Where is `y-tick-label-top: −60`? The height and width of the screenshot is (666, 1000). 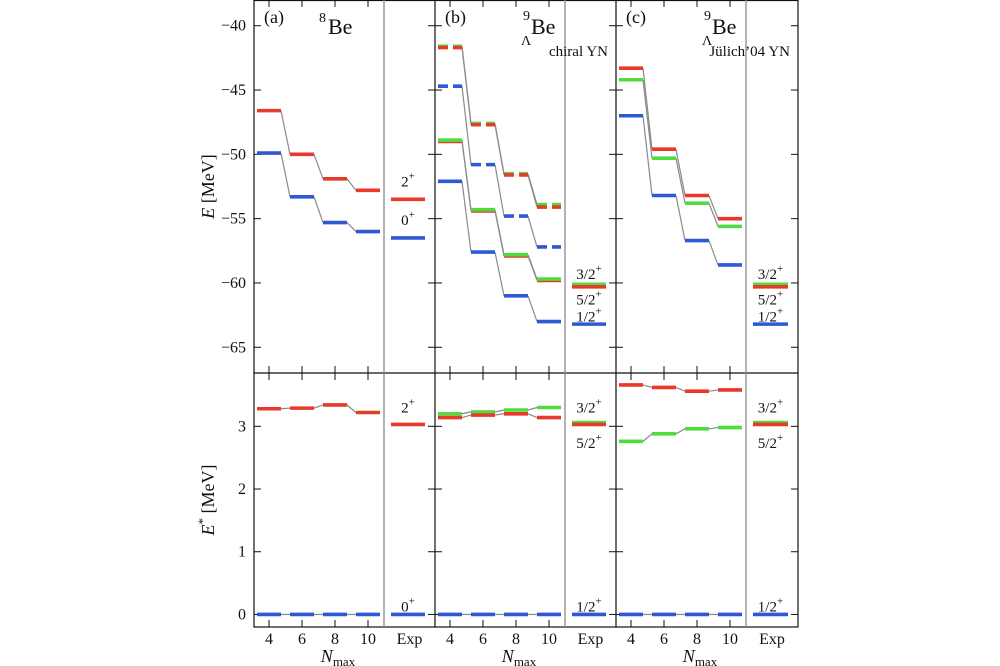 y-tick-label-top: −60 is located at coordinates (233, 283).